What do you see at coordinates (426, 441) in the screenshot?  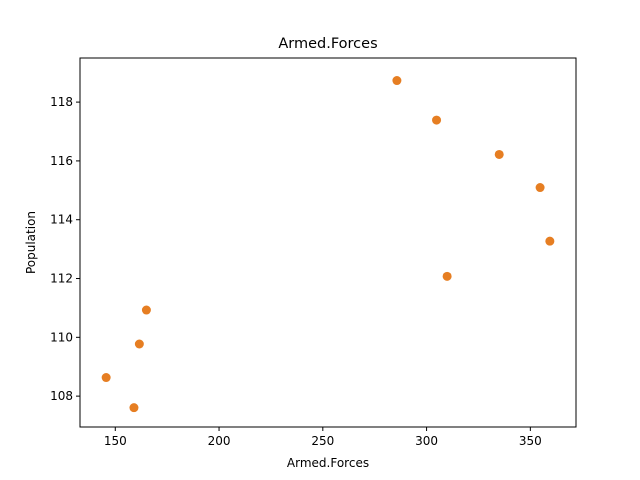 I see `x-tick-label: 300` at bounding box center [426, 441].